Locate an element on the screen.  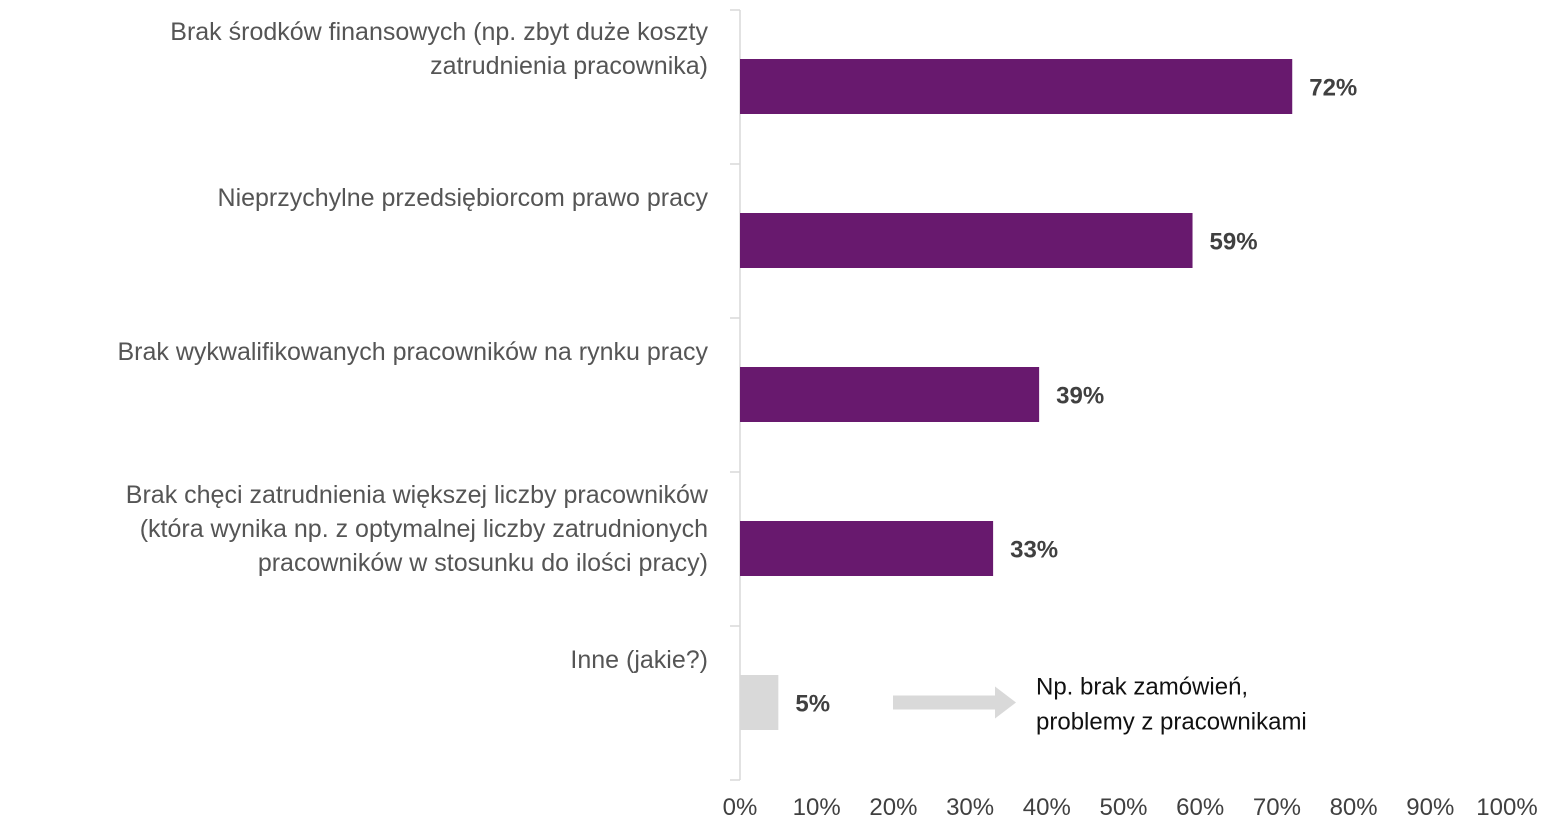
x-tick-label: 10% is located at coordinates (817, 807).